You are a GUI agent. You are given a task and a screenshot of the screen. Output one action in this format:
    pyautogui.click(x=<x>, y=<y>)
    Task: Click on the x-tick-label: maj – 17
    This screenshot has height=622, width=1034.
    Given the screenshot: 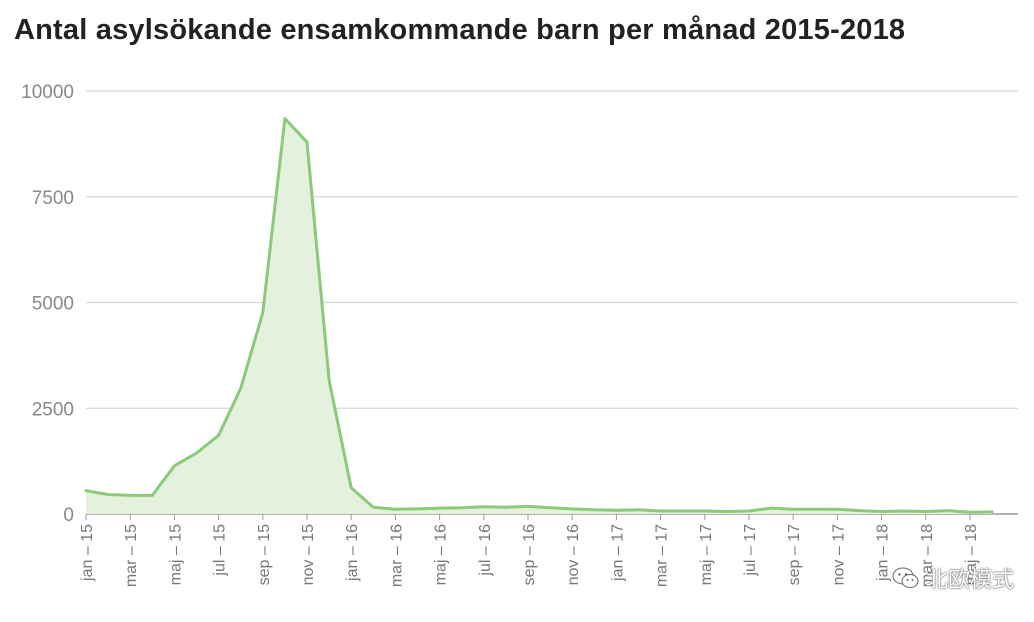 What is the action you would take?
    pyautogui.click(x=706, y=554)
    